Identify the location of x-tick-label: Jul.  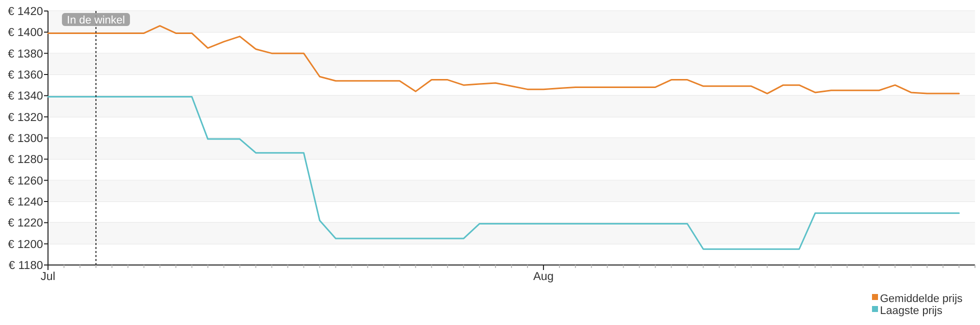
(48, 277).